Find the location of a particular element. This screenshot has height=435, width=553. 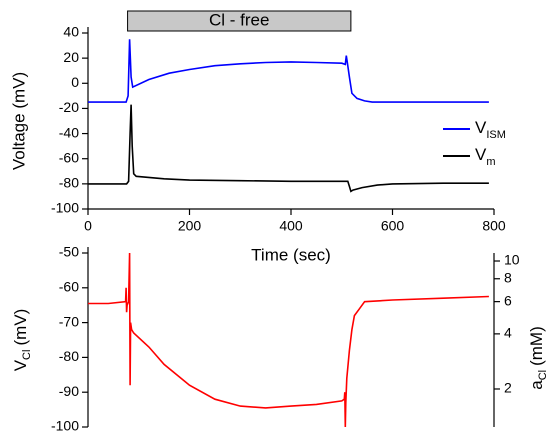

y2-axis-label-main: a is located at coordinates (536, 385).